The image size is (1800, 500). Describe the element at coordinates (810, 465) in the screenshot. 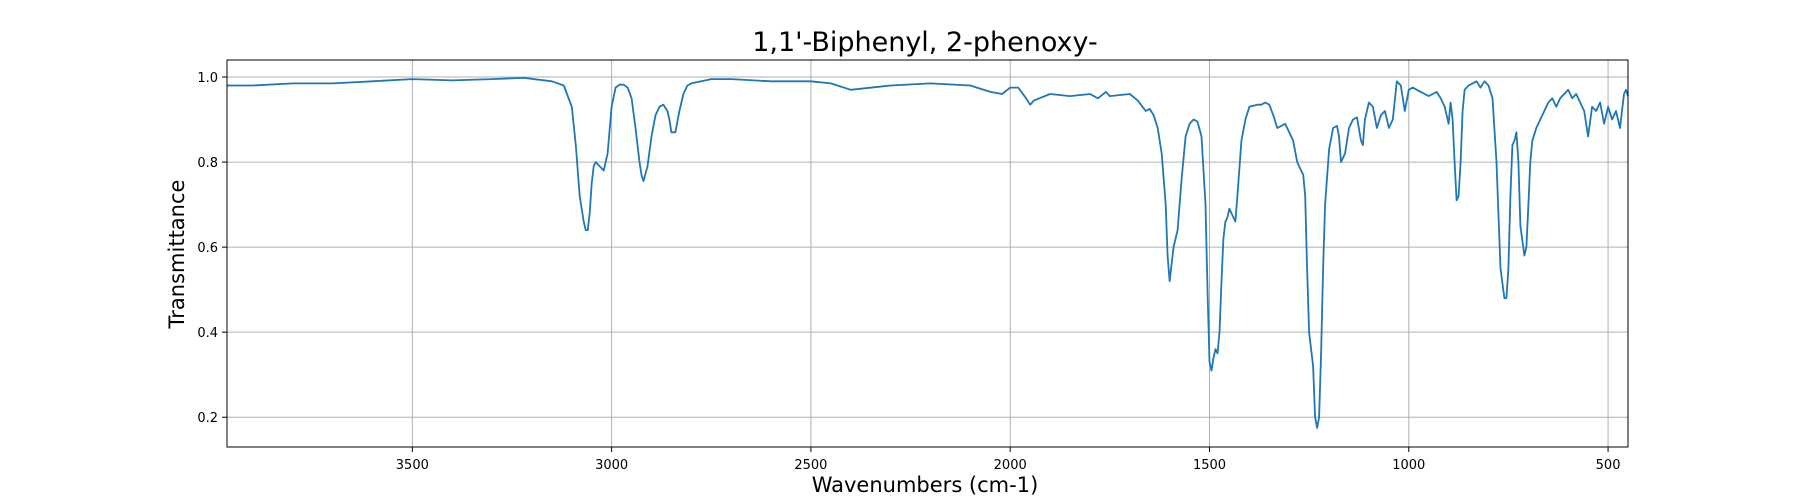

I see `x-tick-label: 2500` at that location.